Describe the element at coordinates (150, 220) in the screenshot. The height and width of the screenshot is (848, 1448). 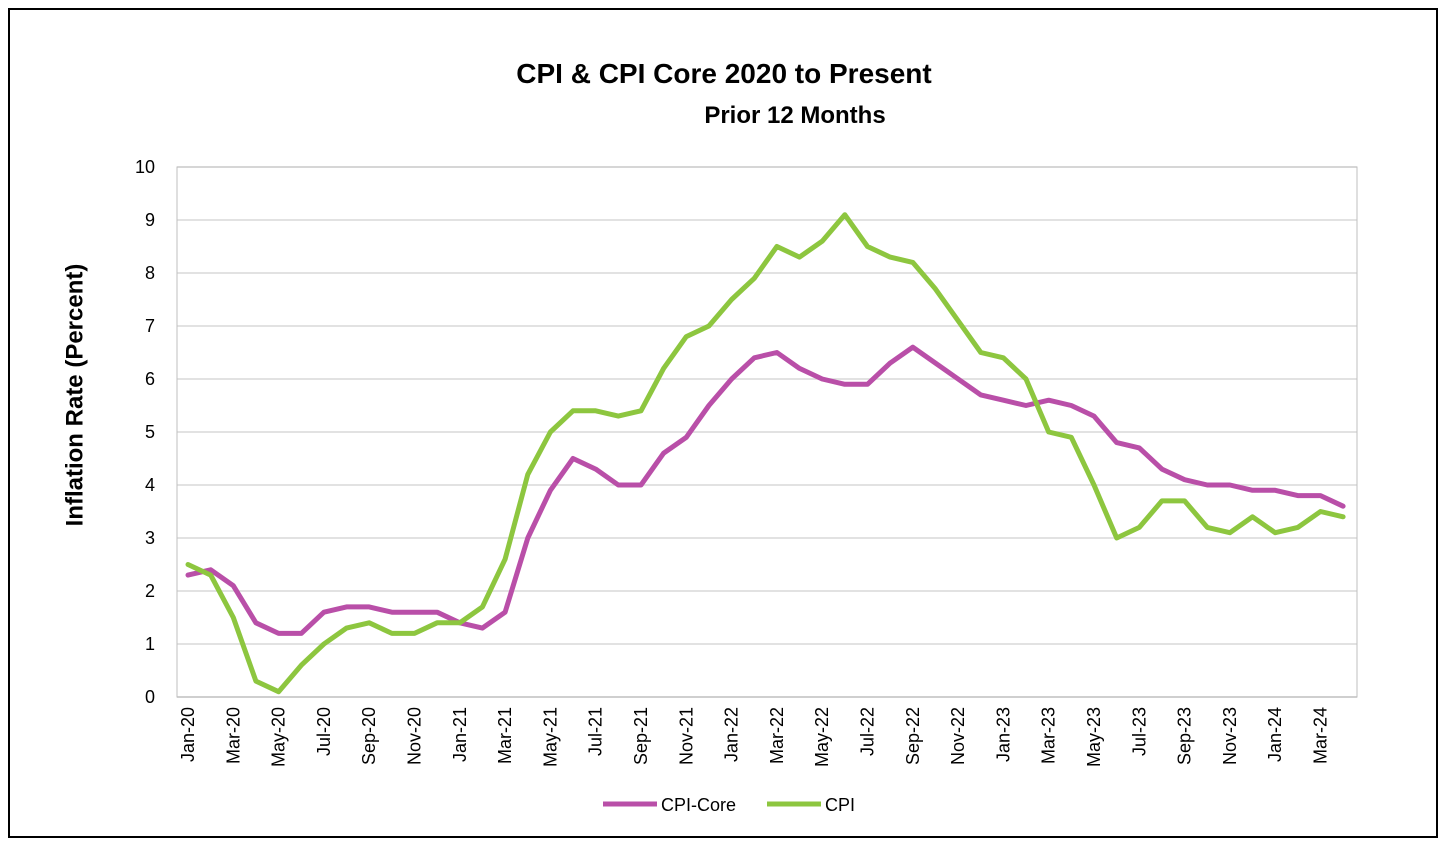
I see `y-tick-label: 9` at that location.